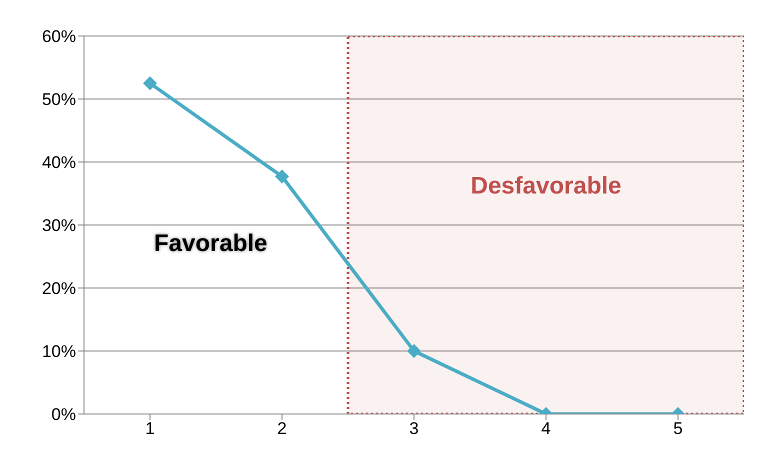 The width and height of the screenshot is (760, 466). What do you see at coordinates (63, 414) in the screenshot?
I see `y-tick-label: 0%` at bounding box center [63, 414].